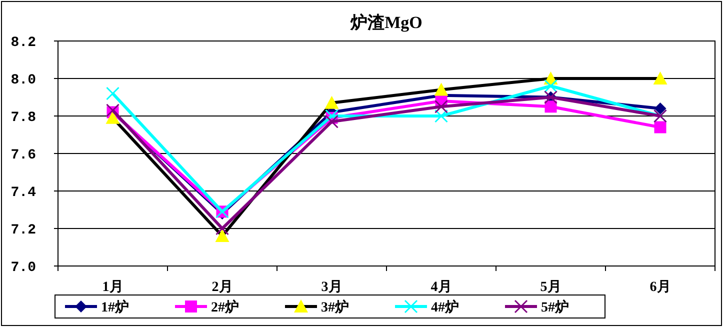 The height and width of the screenshot is (327, 723). I want to click on x-tick-label: 3月, so click(331, 287).